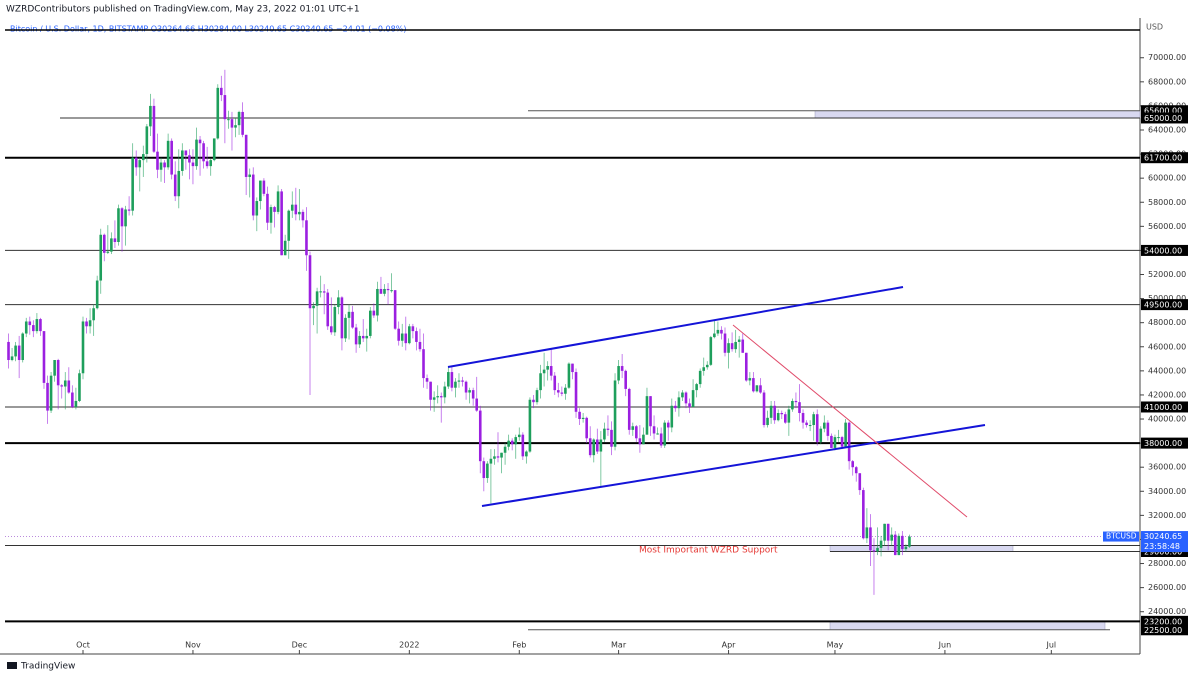 The image size is (1200, 678). What do you see at coordinates (1167, 57) in the screenshot?
I see `y-tick-label: 70000.00` at bounding box center [1167, 57].